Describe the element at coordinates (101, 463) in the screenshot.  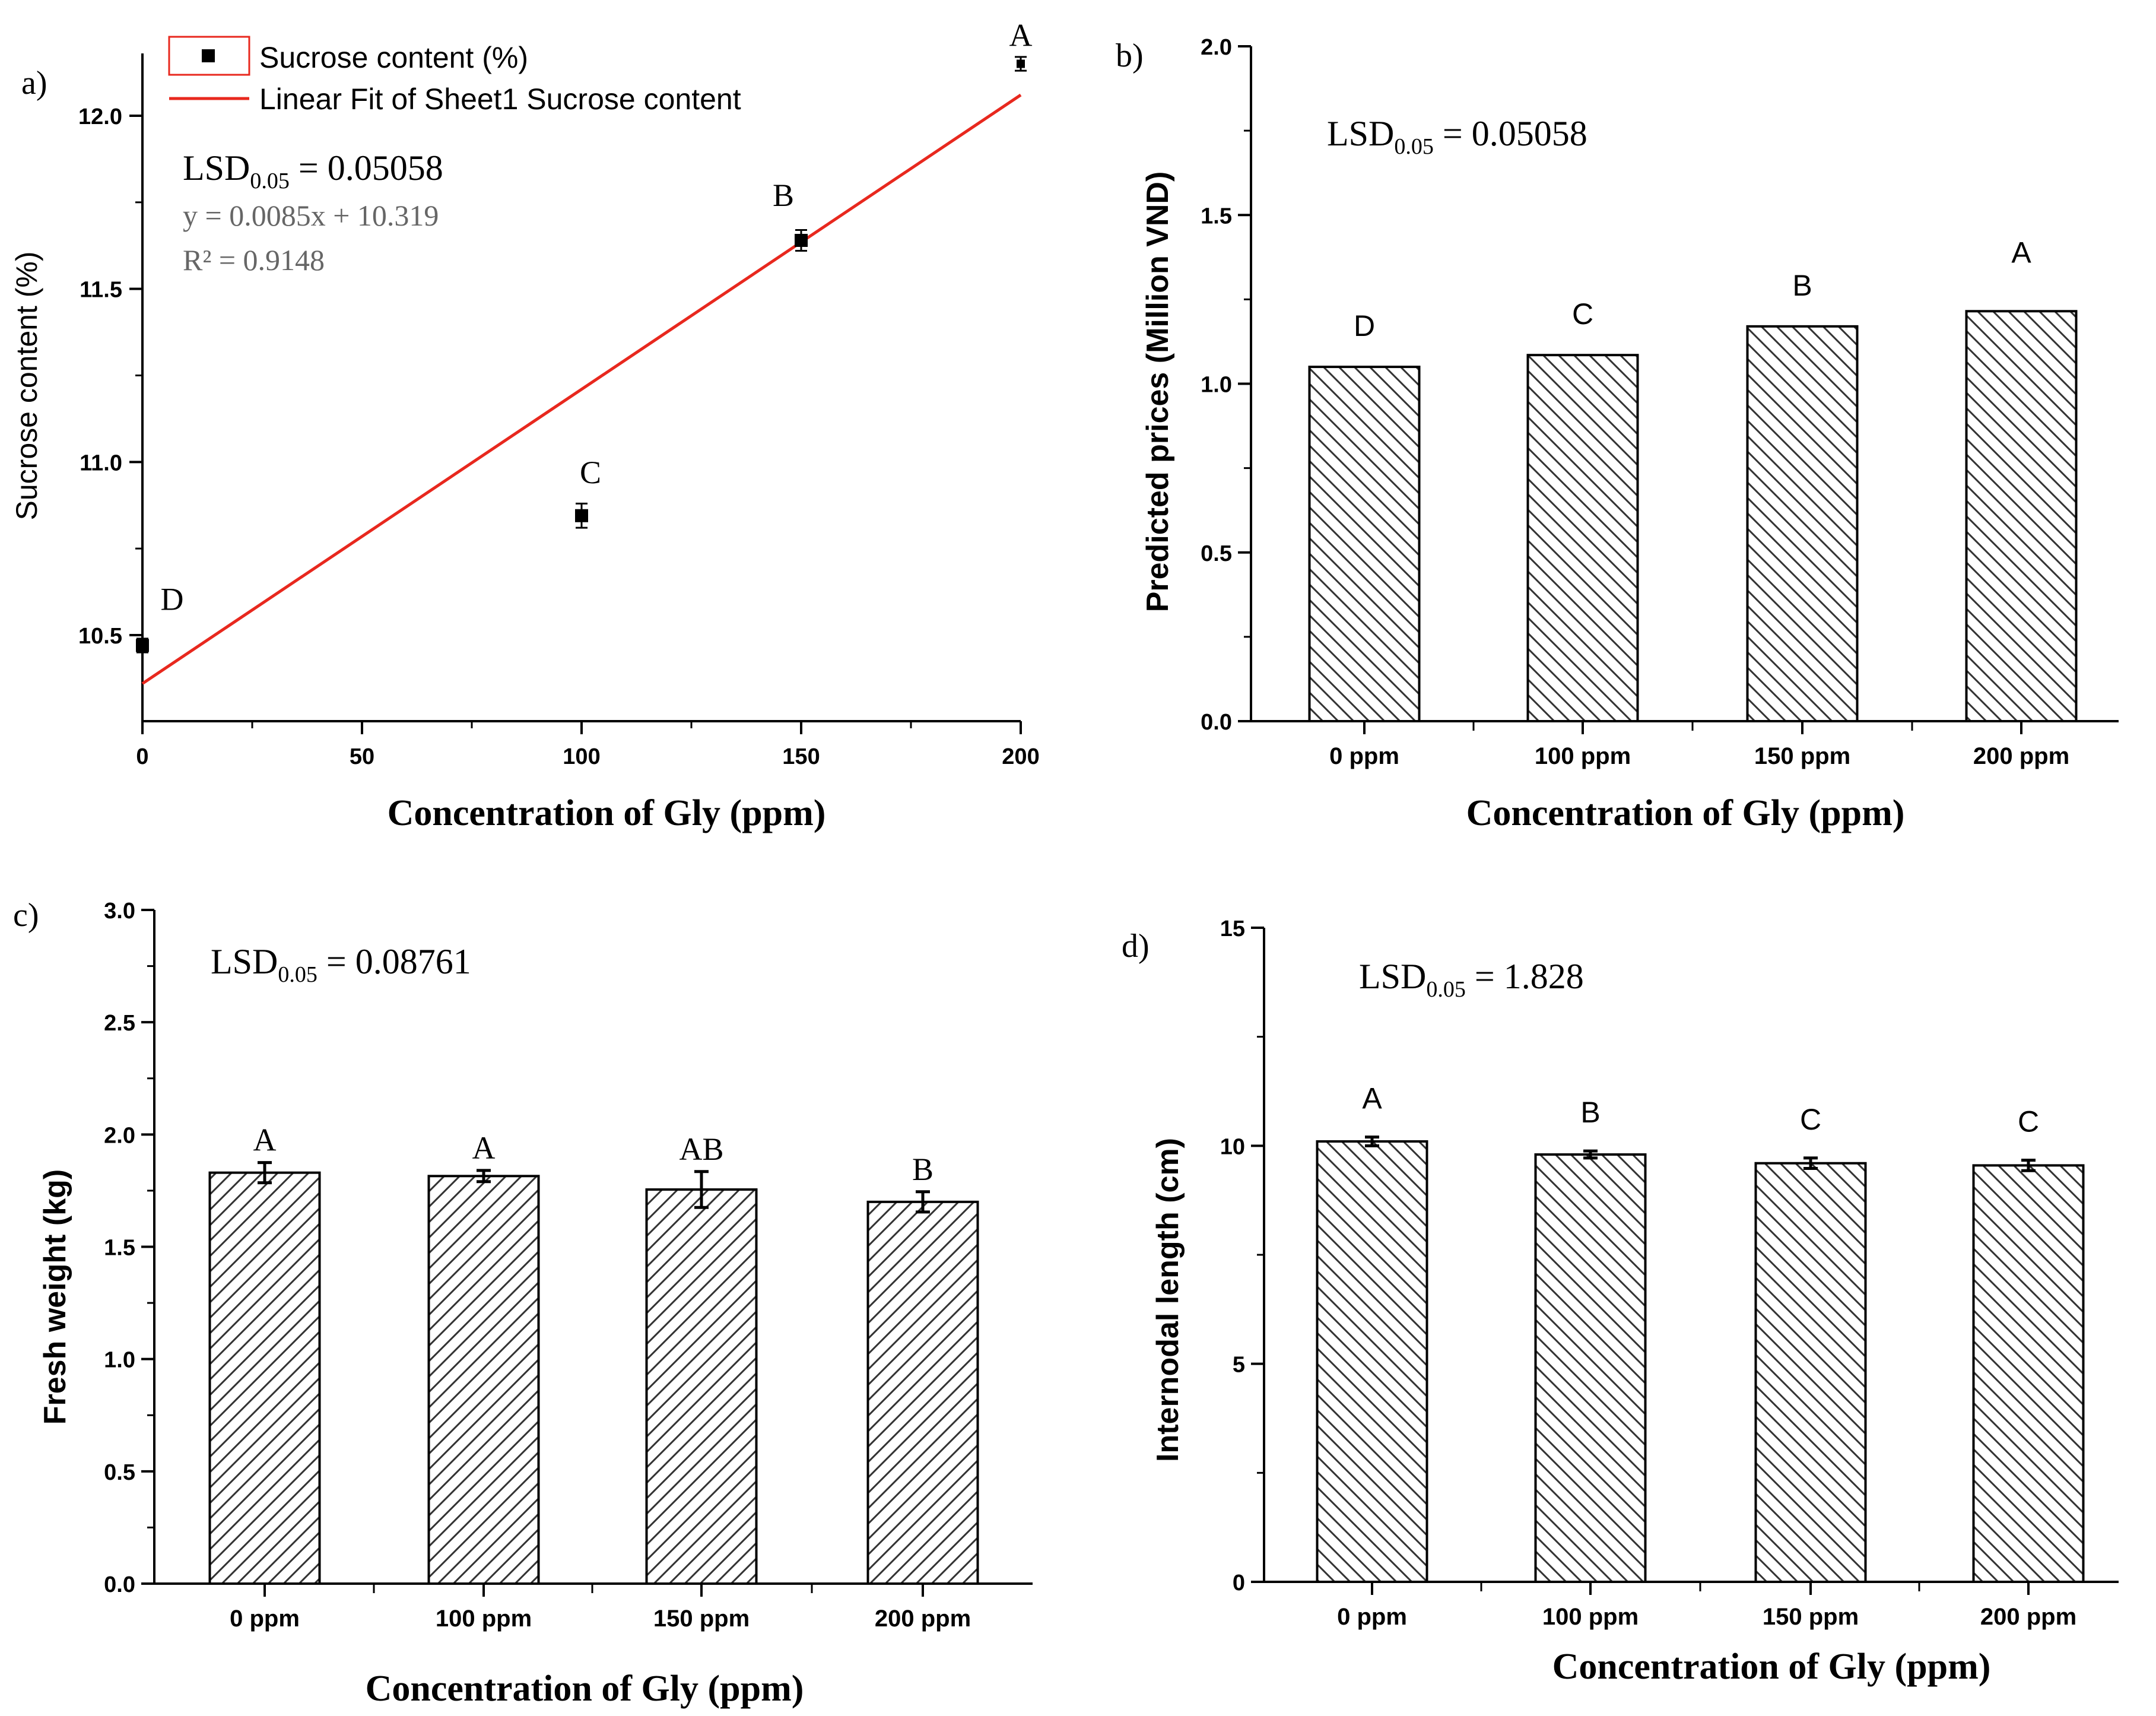
I see `y-tick-label: 11.0` at that location.